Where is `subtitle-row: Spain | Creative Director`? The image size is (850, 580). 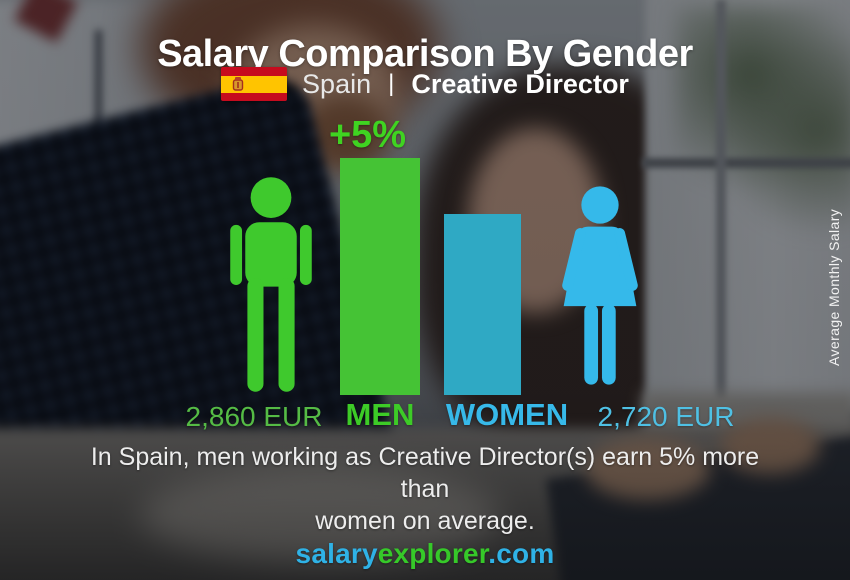
subtitle-row: Spain | Creative Director is located at coordinates (425, 84).